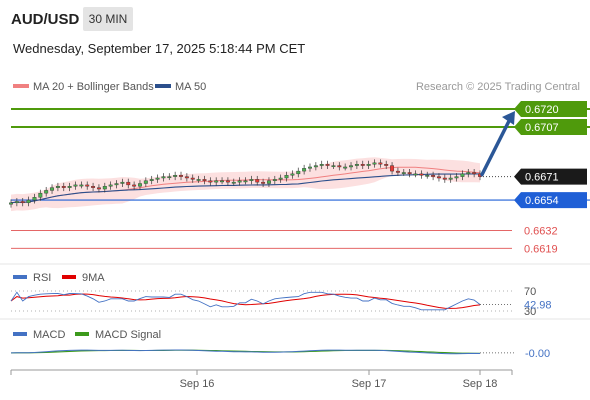 The height and width of the screenshot is (400, 590). I want to click on ma50-line, so click(245, 188).